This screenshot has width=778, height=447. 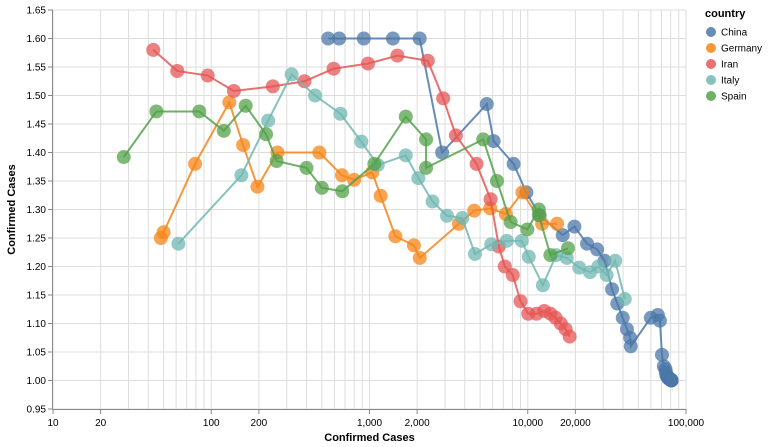 What do you see at coordinates (37, 296) in the screenshot?
I see `y-tick-label: 1.15` at bounding box center [37, 296].